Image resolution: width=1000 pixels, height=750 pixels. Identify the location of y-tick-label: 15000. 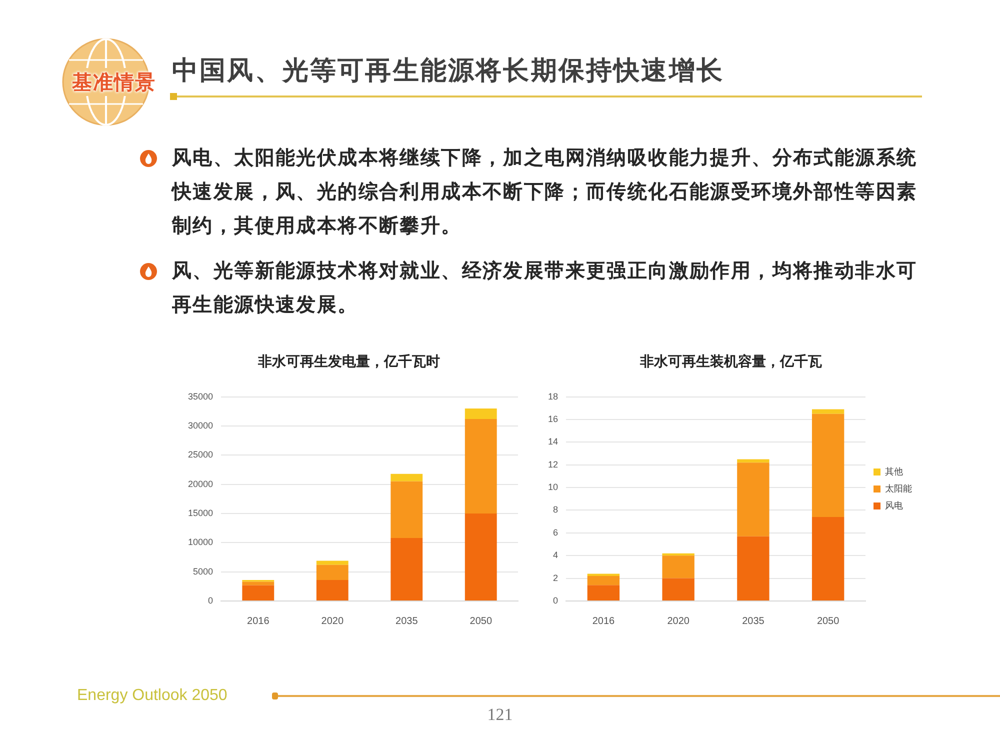
(201, 513).